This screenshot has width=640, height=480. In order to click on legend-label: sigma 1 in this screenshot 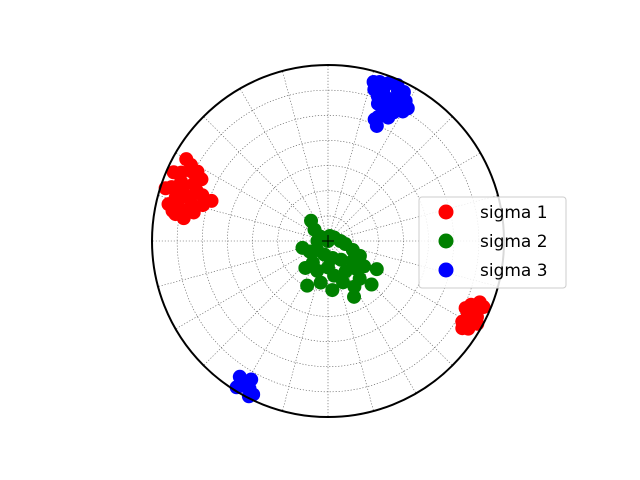, I will do `click(514, 213)`.